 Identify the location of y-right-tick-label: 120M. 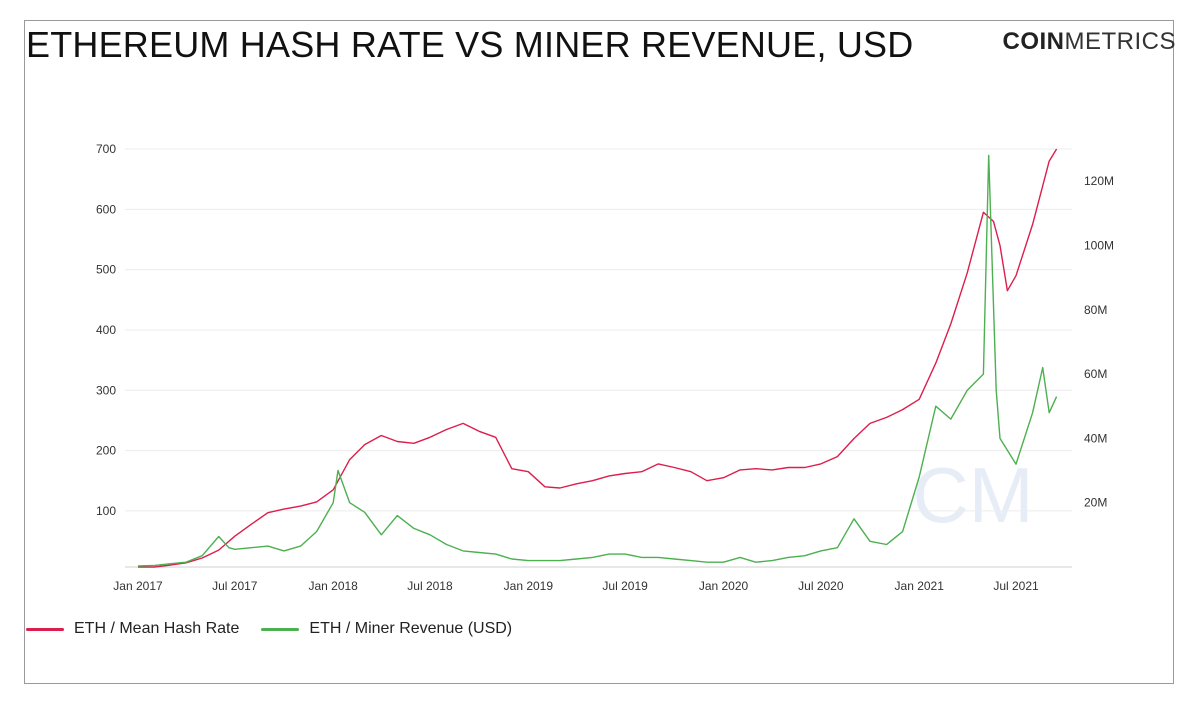
(1099, 181).